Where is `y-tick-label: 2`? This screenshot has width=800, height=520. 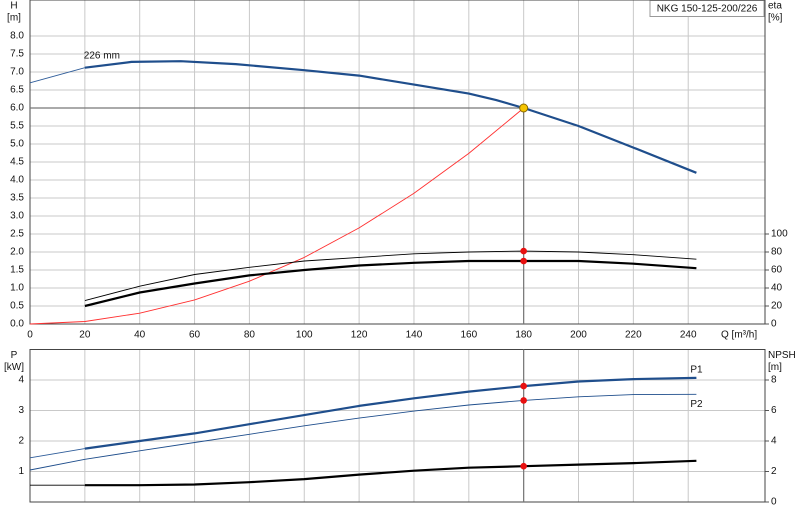 y-tick-label: 2 is located at coordinates (21, 441).